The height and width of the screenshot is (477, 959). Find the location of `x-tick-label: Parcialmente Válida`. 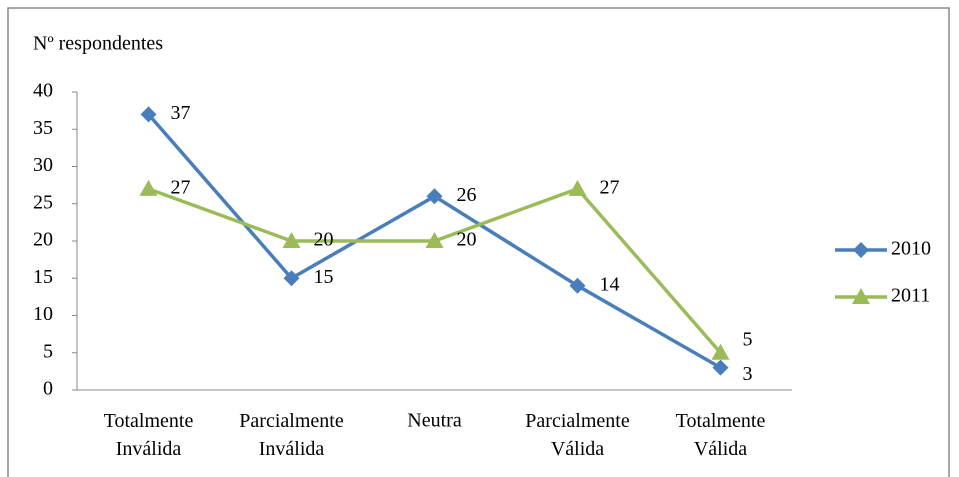

x-tick-label: Parcialmente Válida is located at coordinates (577, 435).